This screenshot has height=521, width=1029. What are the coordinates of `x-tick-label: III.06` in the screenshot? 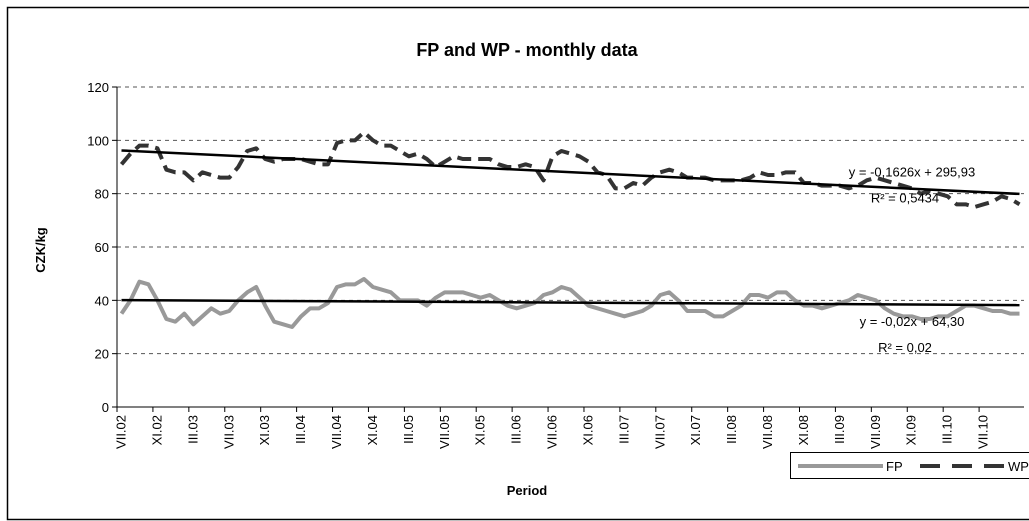 It's located at (516, 429).